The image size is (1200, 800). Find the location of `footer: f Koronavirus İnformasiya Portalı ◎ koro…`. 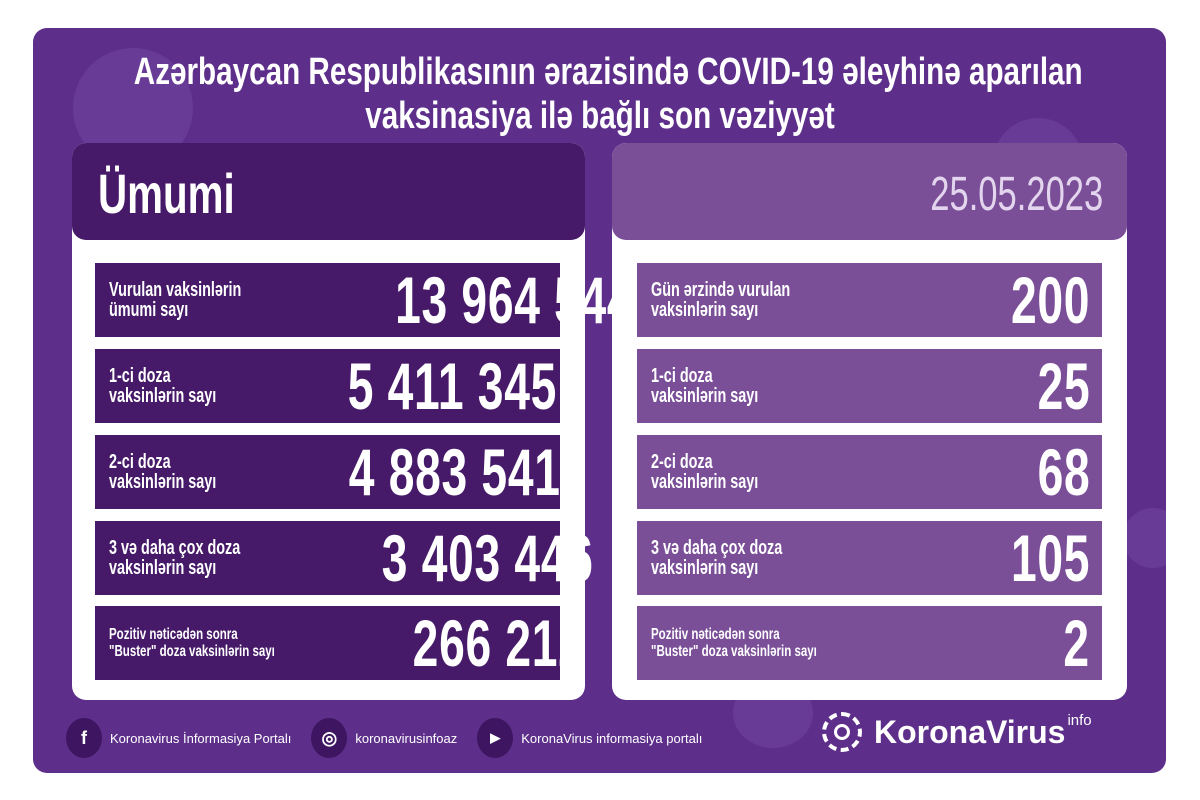

footer: f Koronavirus İnformasiya Portalı ◎ koro… is located at coordinates (394, 738).